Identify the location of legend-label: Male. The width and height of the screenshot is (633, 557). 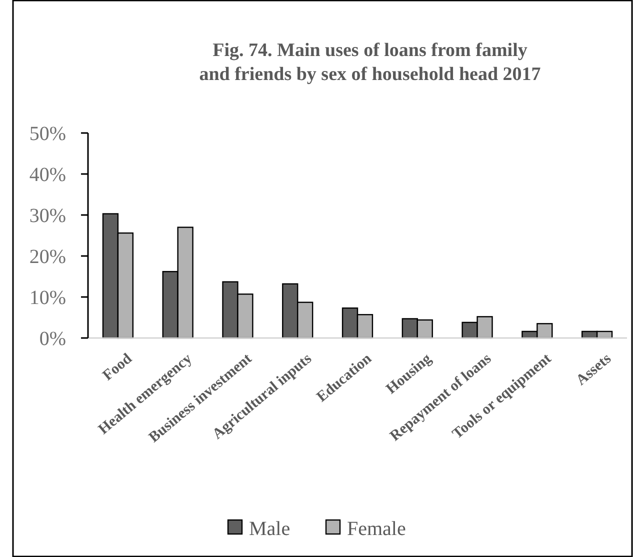
(269, 529).